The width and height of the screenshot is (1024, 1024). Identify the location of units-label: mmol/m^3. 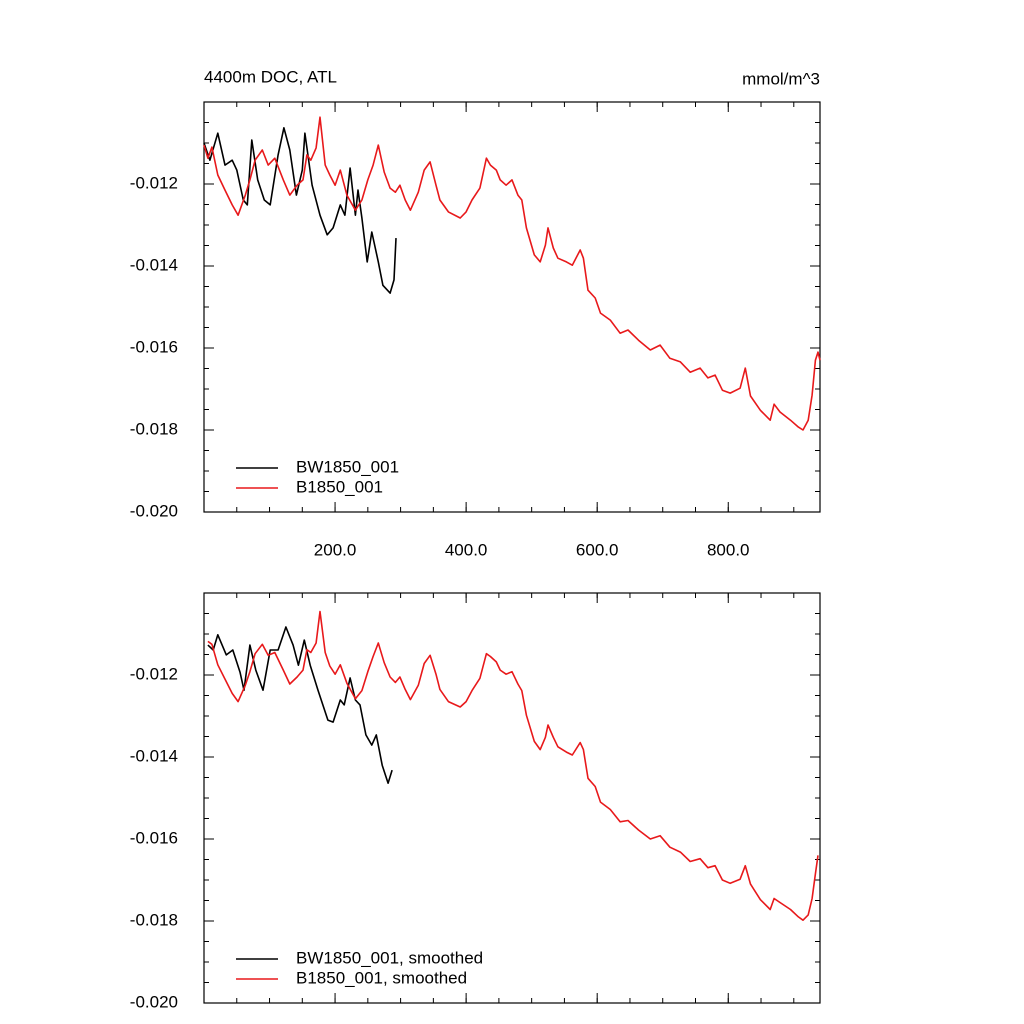
(781, 78).